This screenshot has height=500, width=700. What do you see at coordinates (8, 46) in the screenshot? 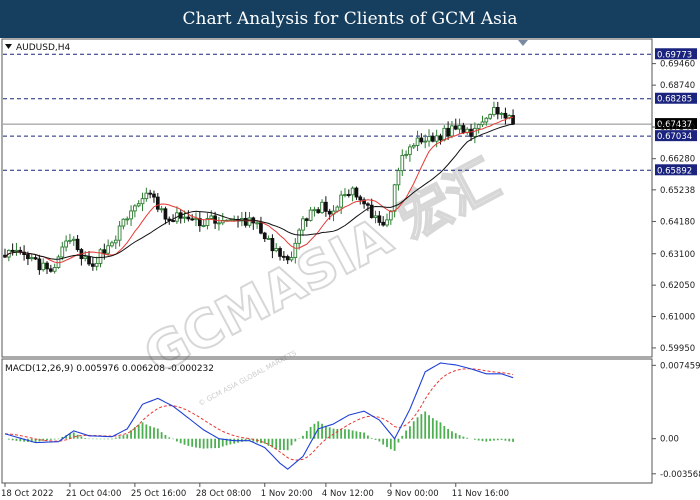
I see `symbol-menu-icon` at bounding box center [8, 46].